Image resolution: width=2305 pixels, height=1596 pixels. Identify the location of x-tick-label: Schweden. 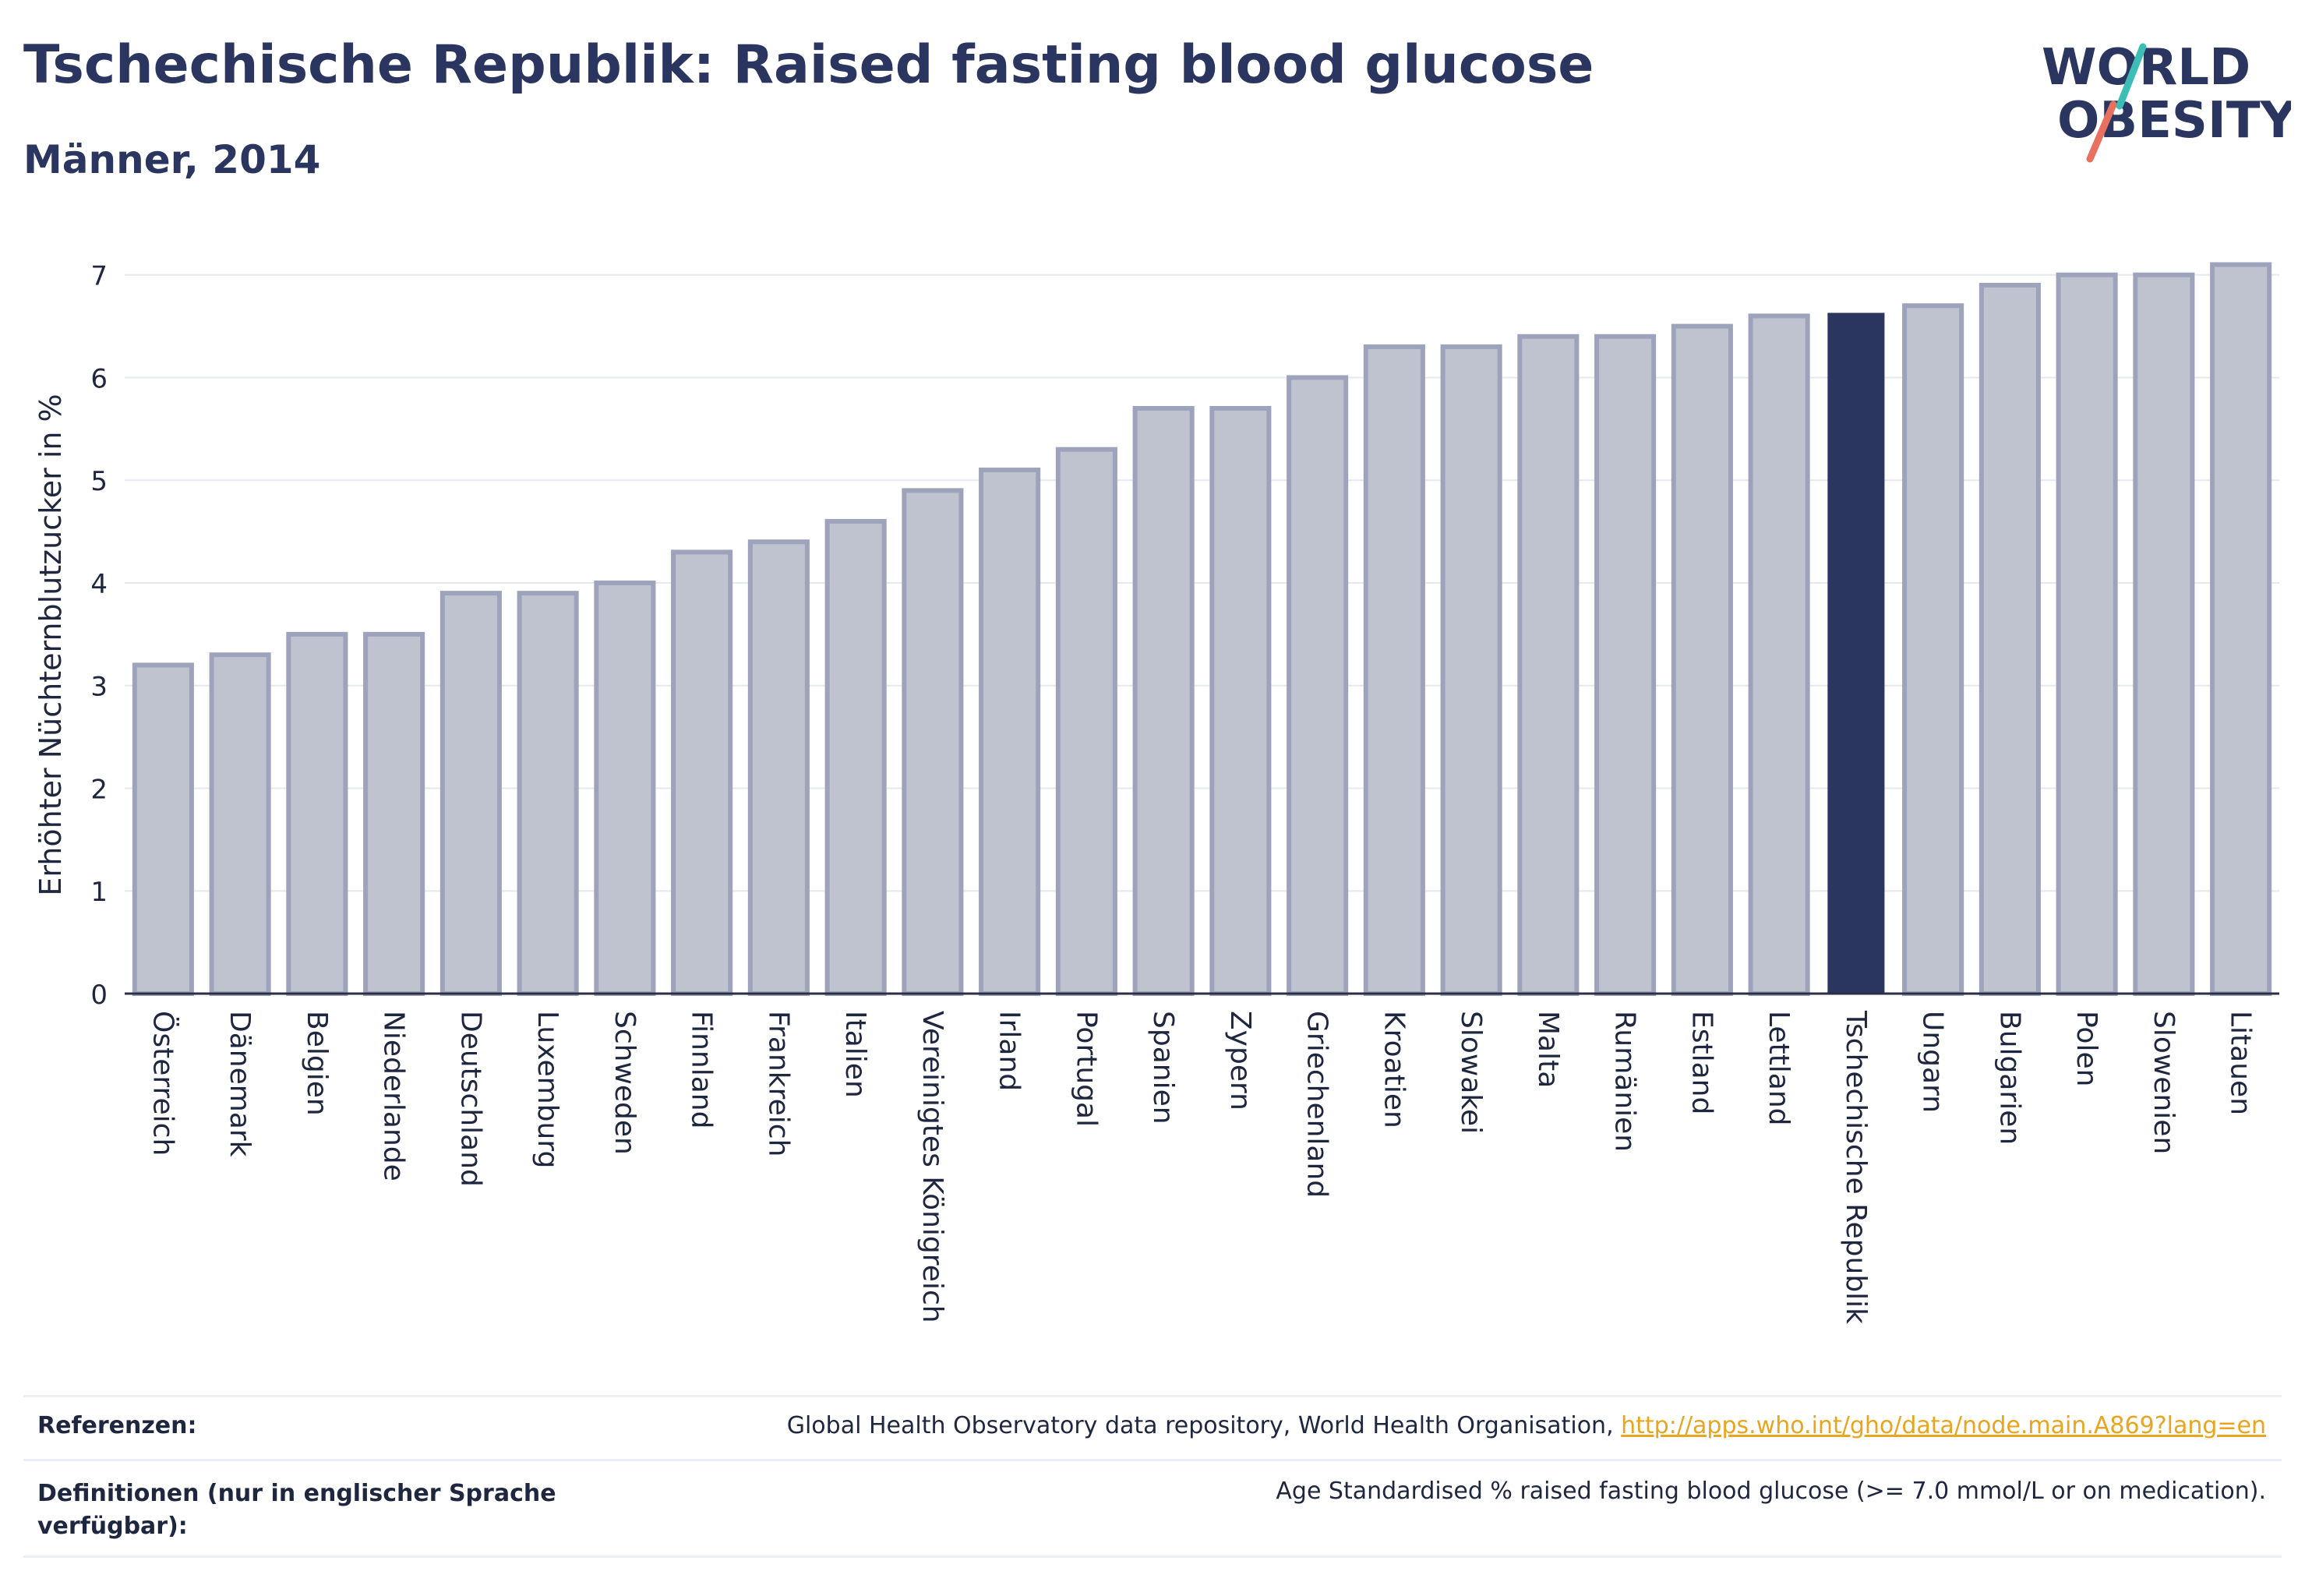
(625, 1083).